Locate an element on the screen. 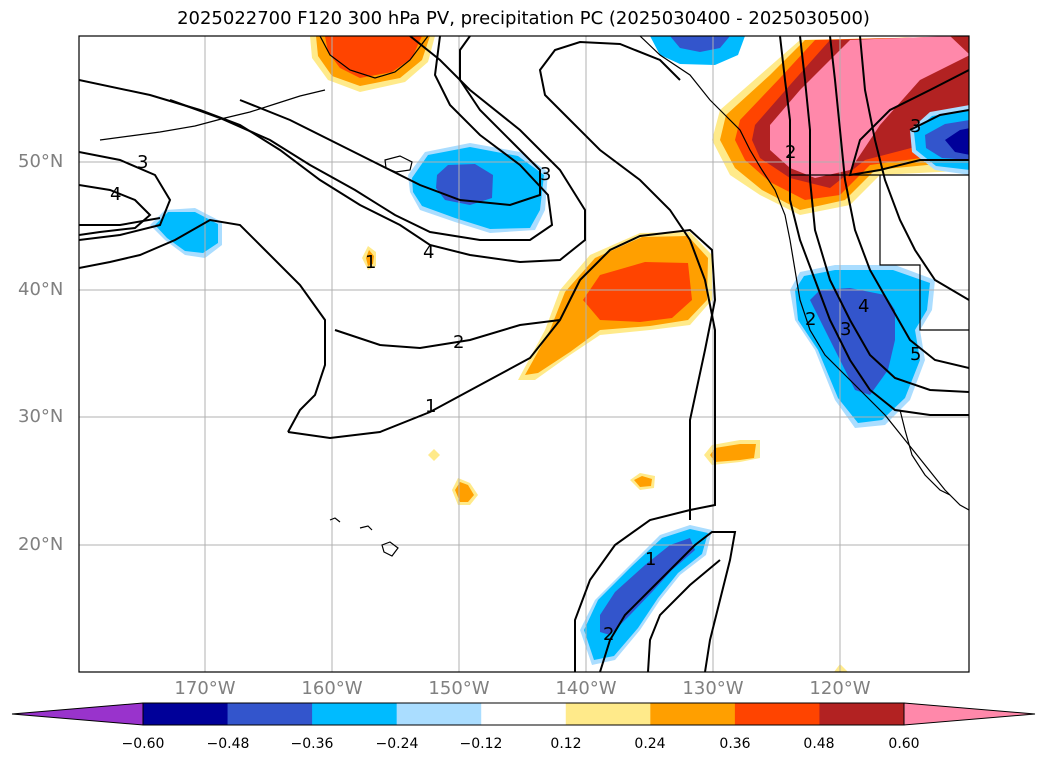 This screenshot has height=765, width=1047. lon-label: 170°W is located at coordinates (205, 688).